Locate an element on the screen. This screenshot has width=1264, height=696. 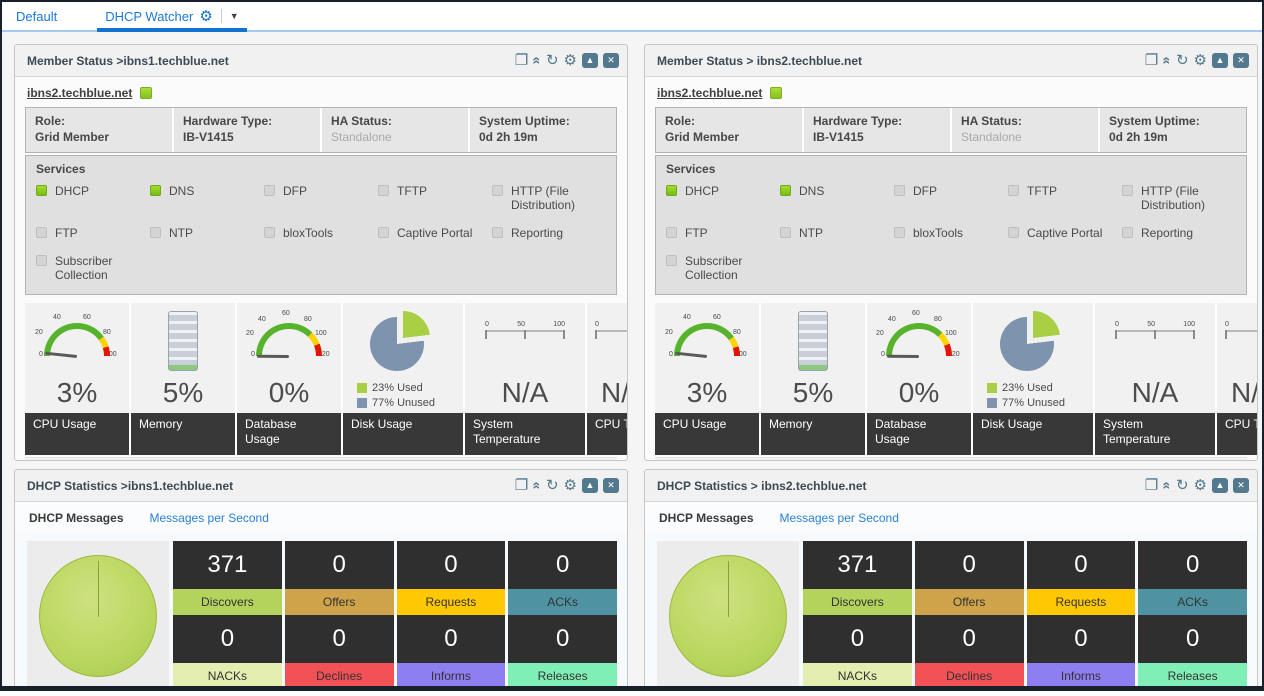
tab-settings-gear-icon: ⚙ is located at coordinates (206, 16).